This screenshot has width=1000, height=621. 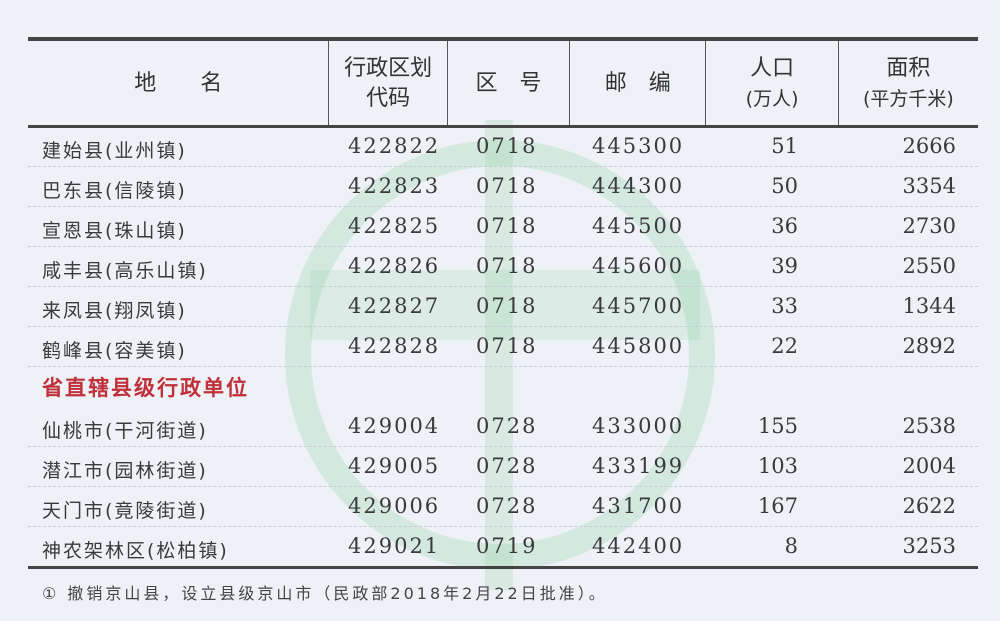 I want to click on cell-area-code: 0719, so click(x=507, y=546).